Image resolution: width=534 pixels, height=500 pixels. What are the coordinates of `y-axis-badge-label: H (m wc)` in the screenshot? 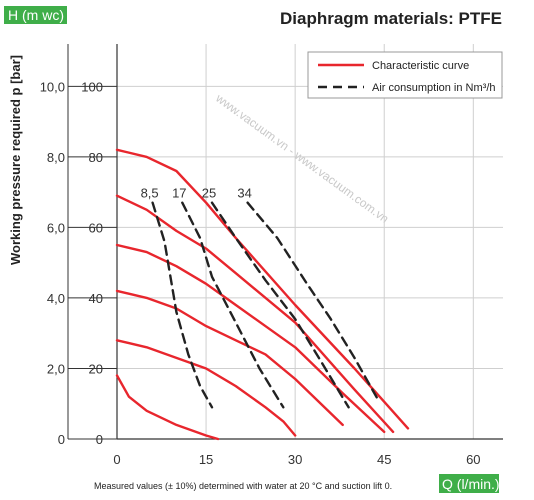 It's located at (36, 15).